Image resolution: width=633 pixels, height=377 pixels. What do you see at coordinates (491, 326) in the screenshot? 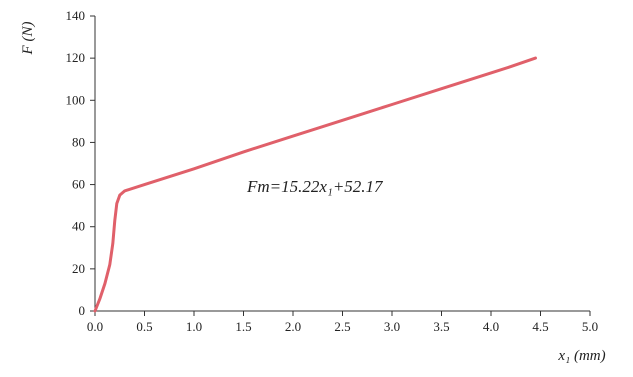
I see `x-tick-label: 4.0` at bounding box center [491, 326].